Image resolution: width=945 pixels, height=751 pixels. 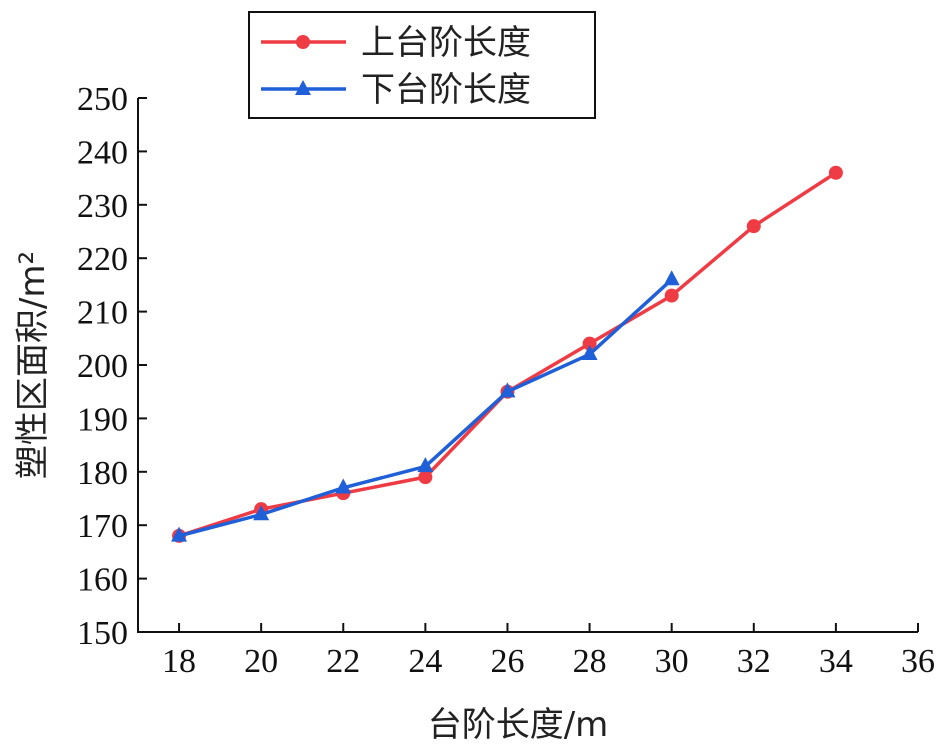 I want to click on x-tick-label: 20, so click(x=261, y=661).